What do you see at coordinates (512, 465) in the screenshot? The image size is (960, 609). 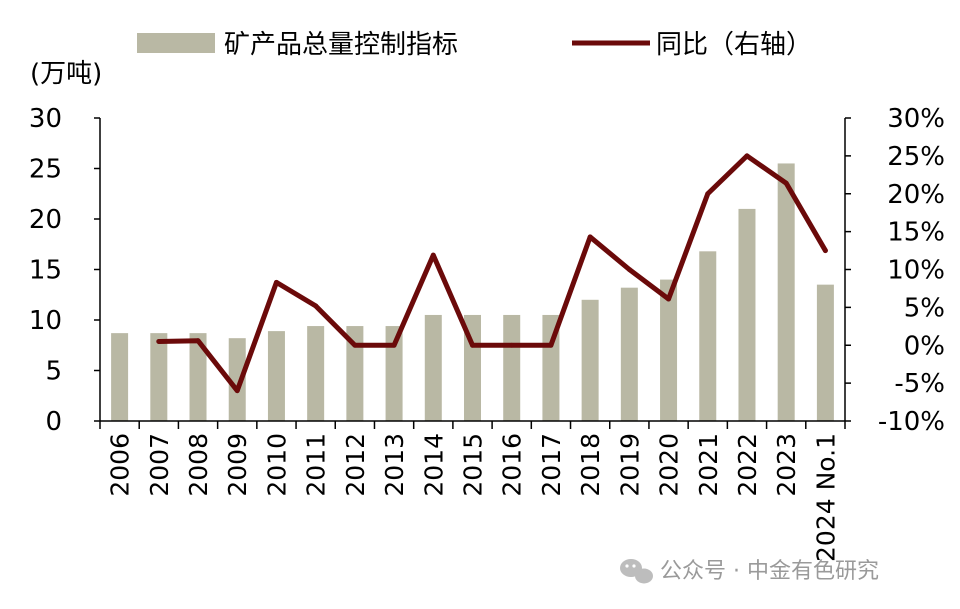 I see `x-tick-label: 2016` at bounding box center [512, 465].